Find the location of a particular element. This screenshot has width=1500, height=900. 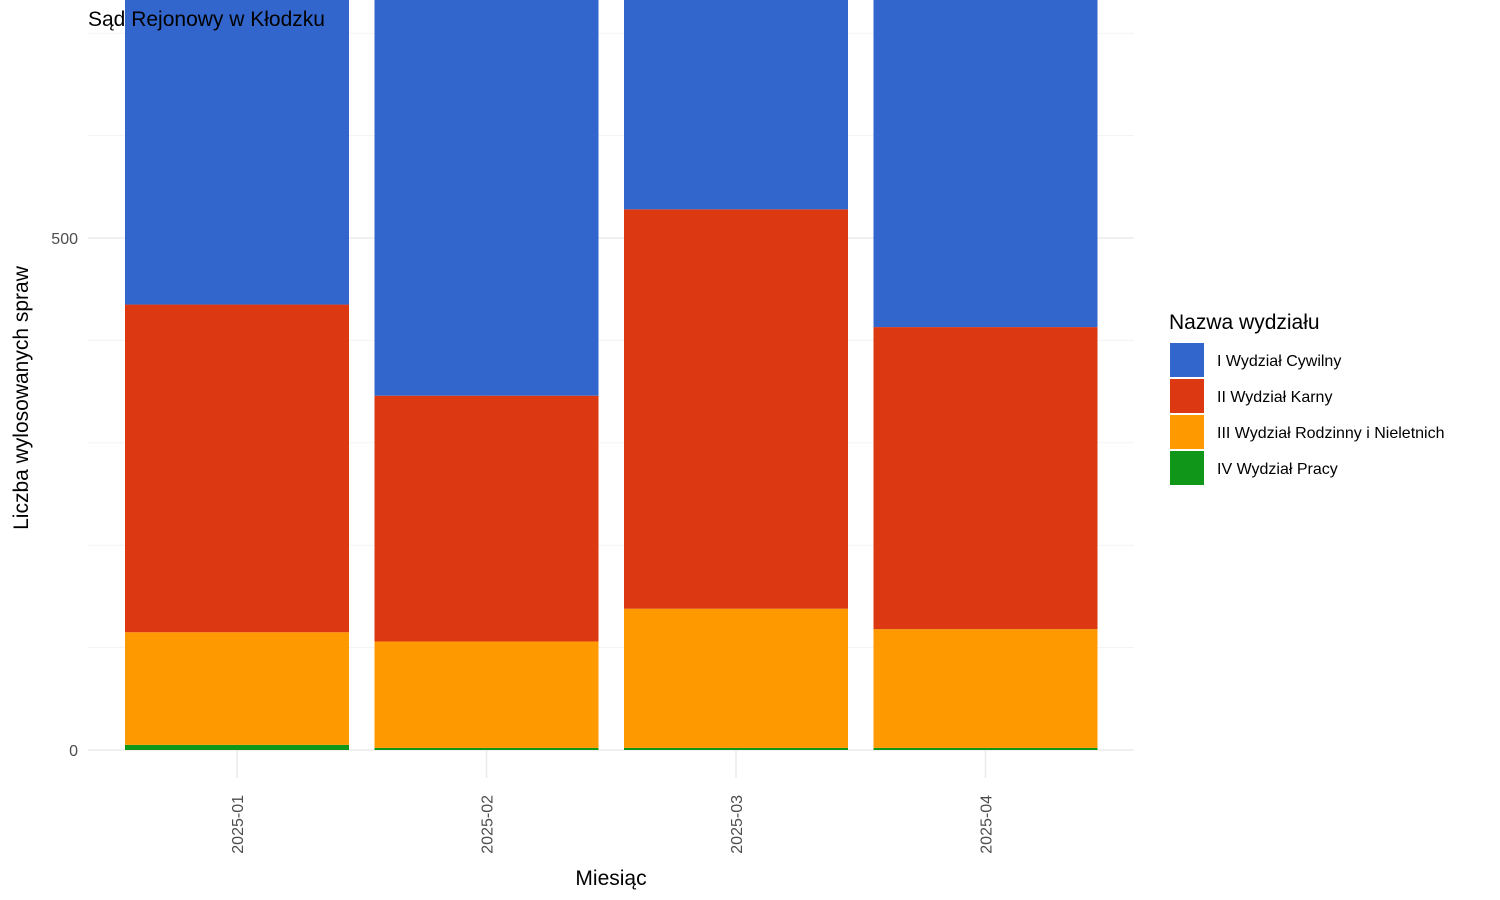

x-axis-title: Miesiąc is located at coordinates (610, 878).